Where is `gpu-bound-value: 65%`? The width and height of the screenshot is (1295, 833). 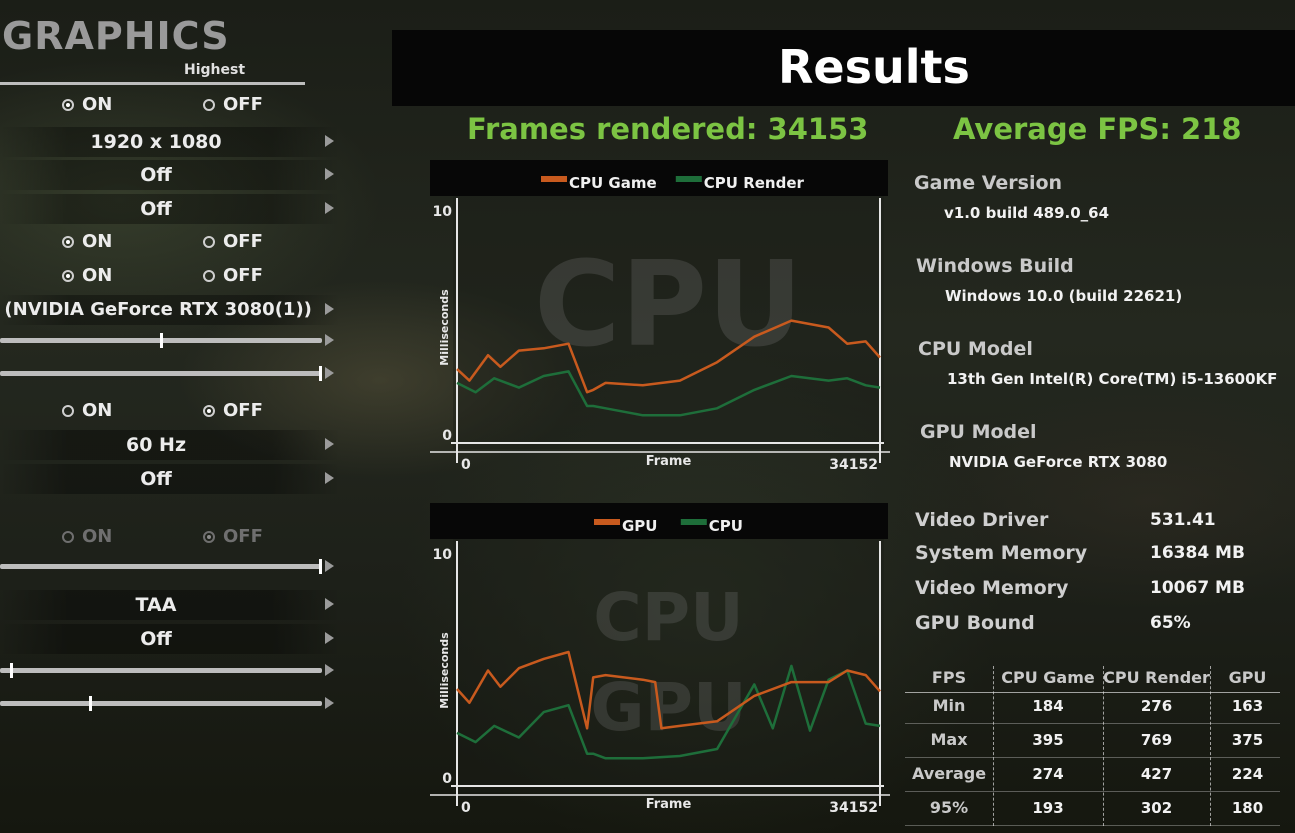
gpu-bound-value: 65% is located at coordinates (1170, 623).